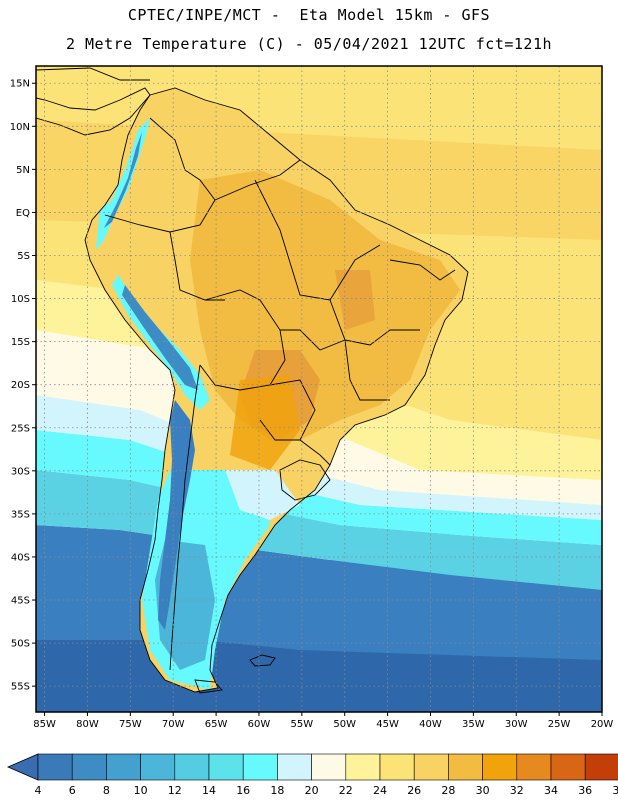  Describe the element at coordinates (44, 724) in the screenshot. I see `lon-tick-label: 85W` at that location.